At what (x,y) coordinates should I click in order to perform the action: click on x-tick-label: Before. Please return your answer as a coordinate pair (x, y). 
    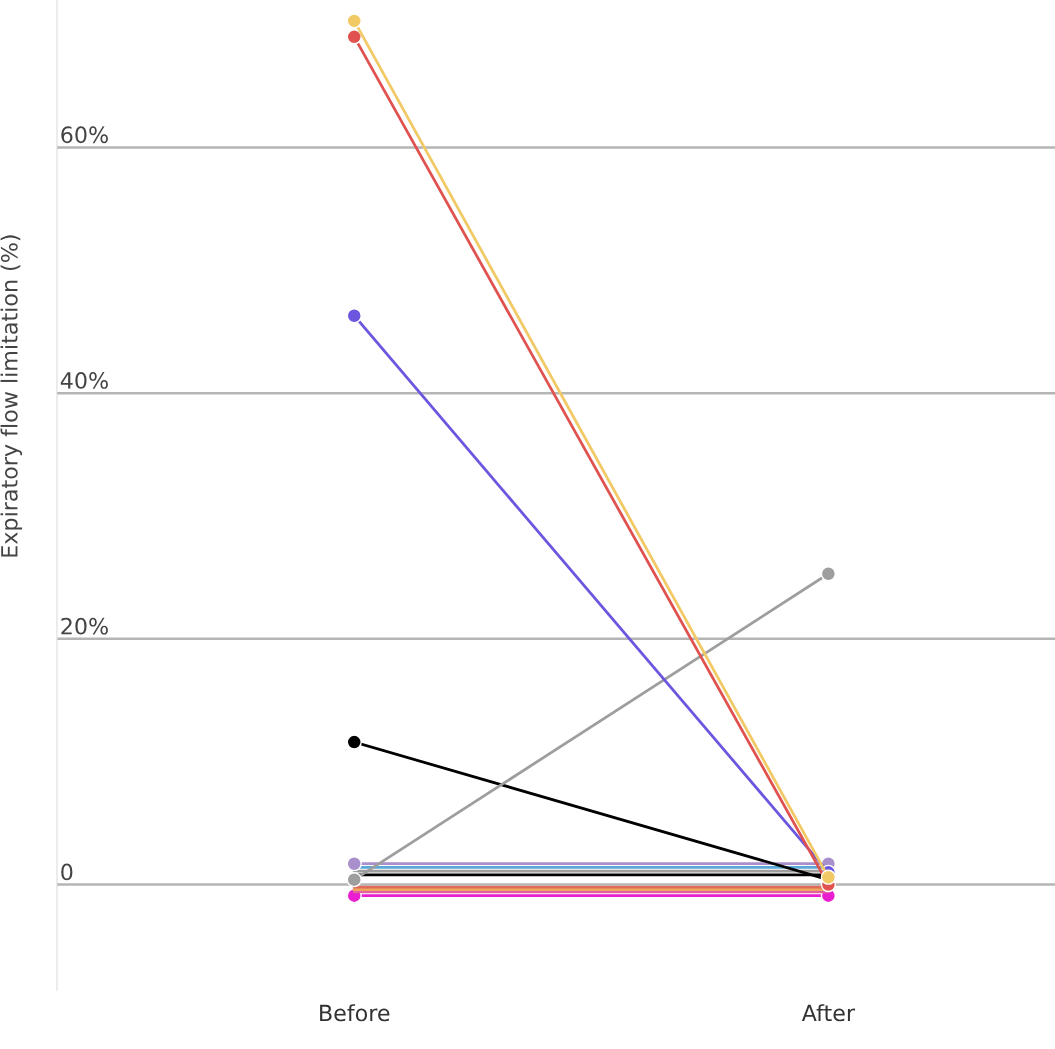
    Looking at the image, I should click on (355, 1013).